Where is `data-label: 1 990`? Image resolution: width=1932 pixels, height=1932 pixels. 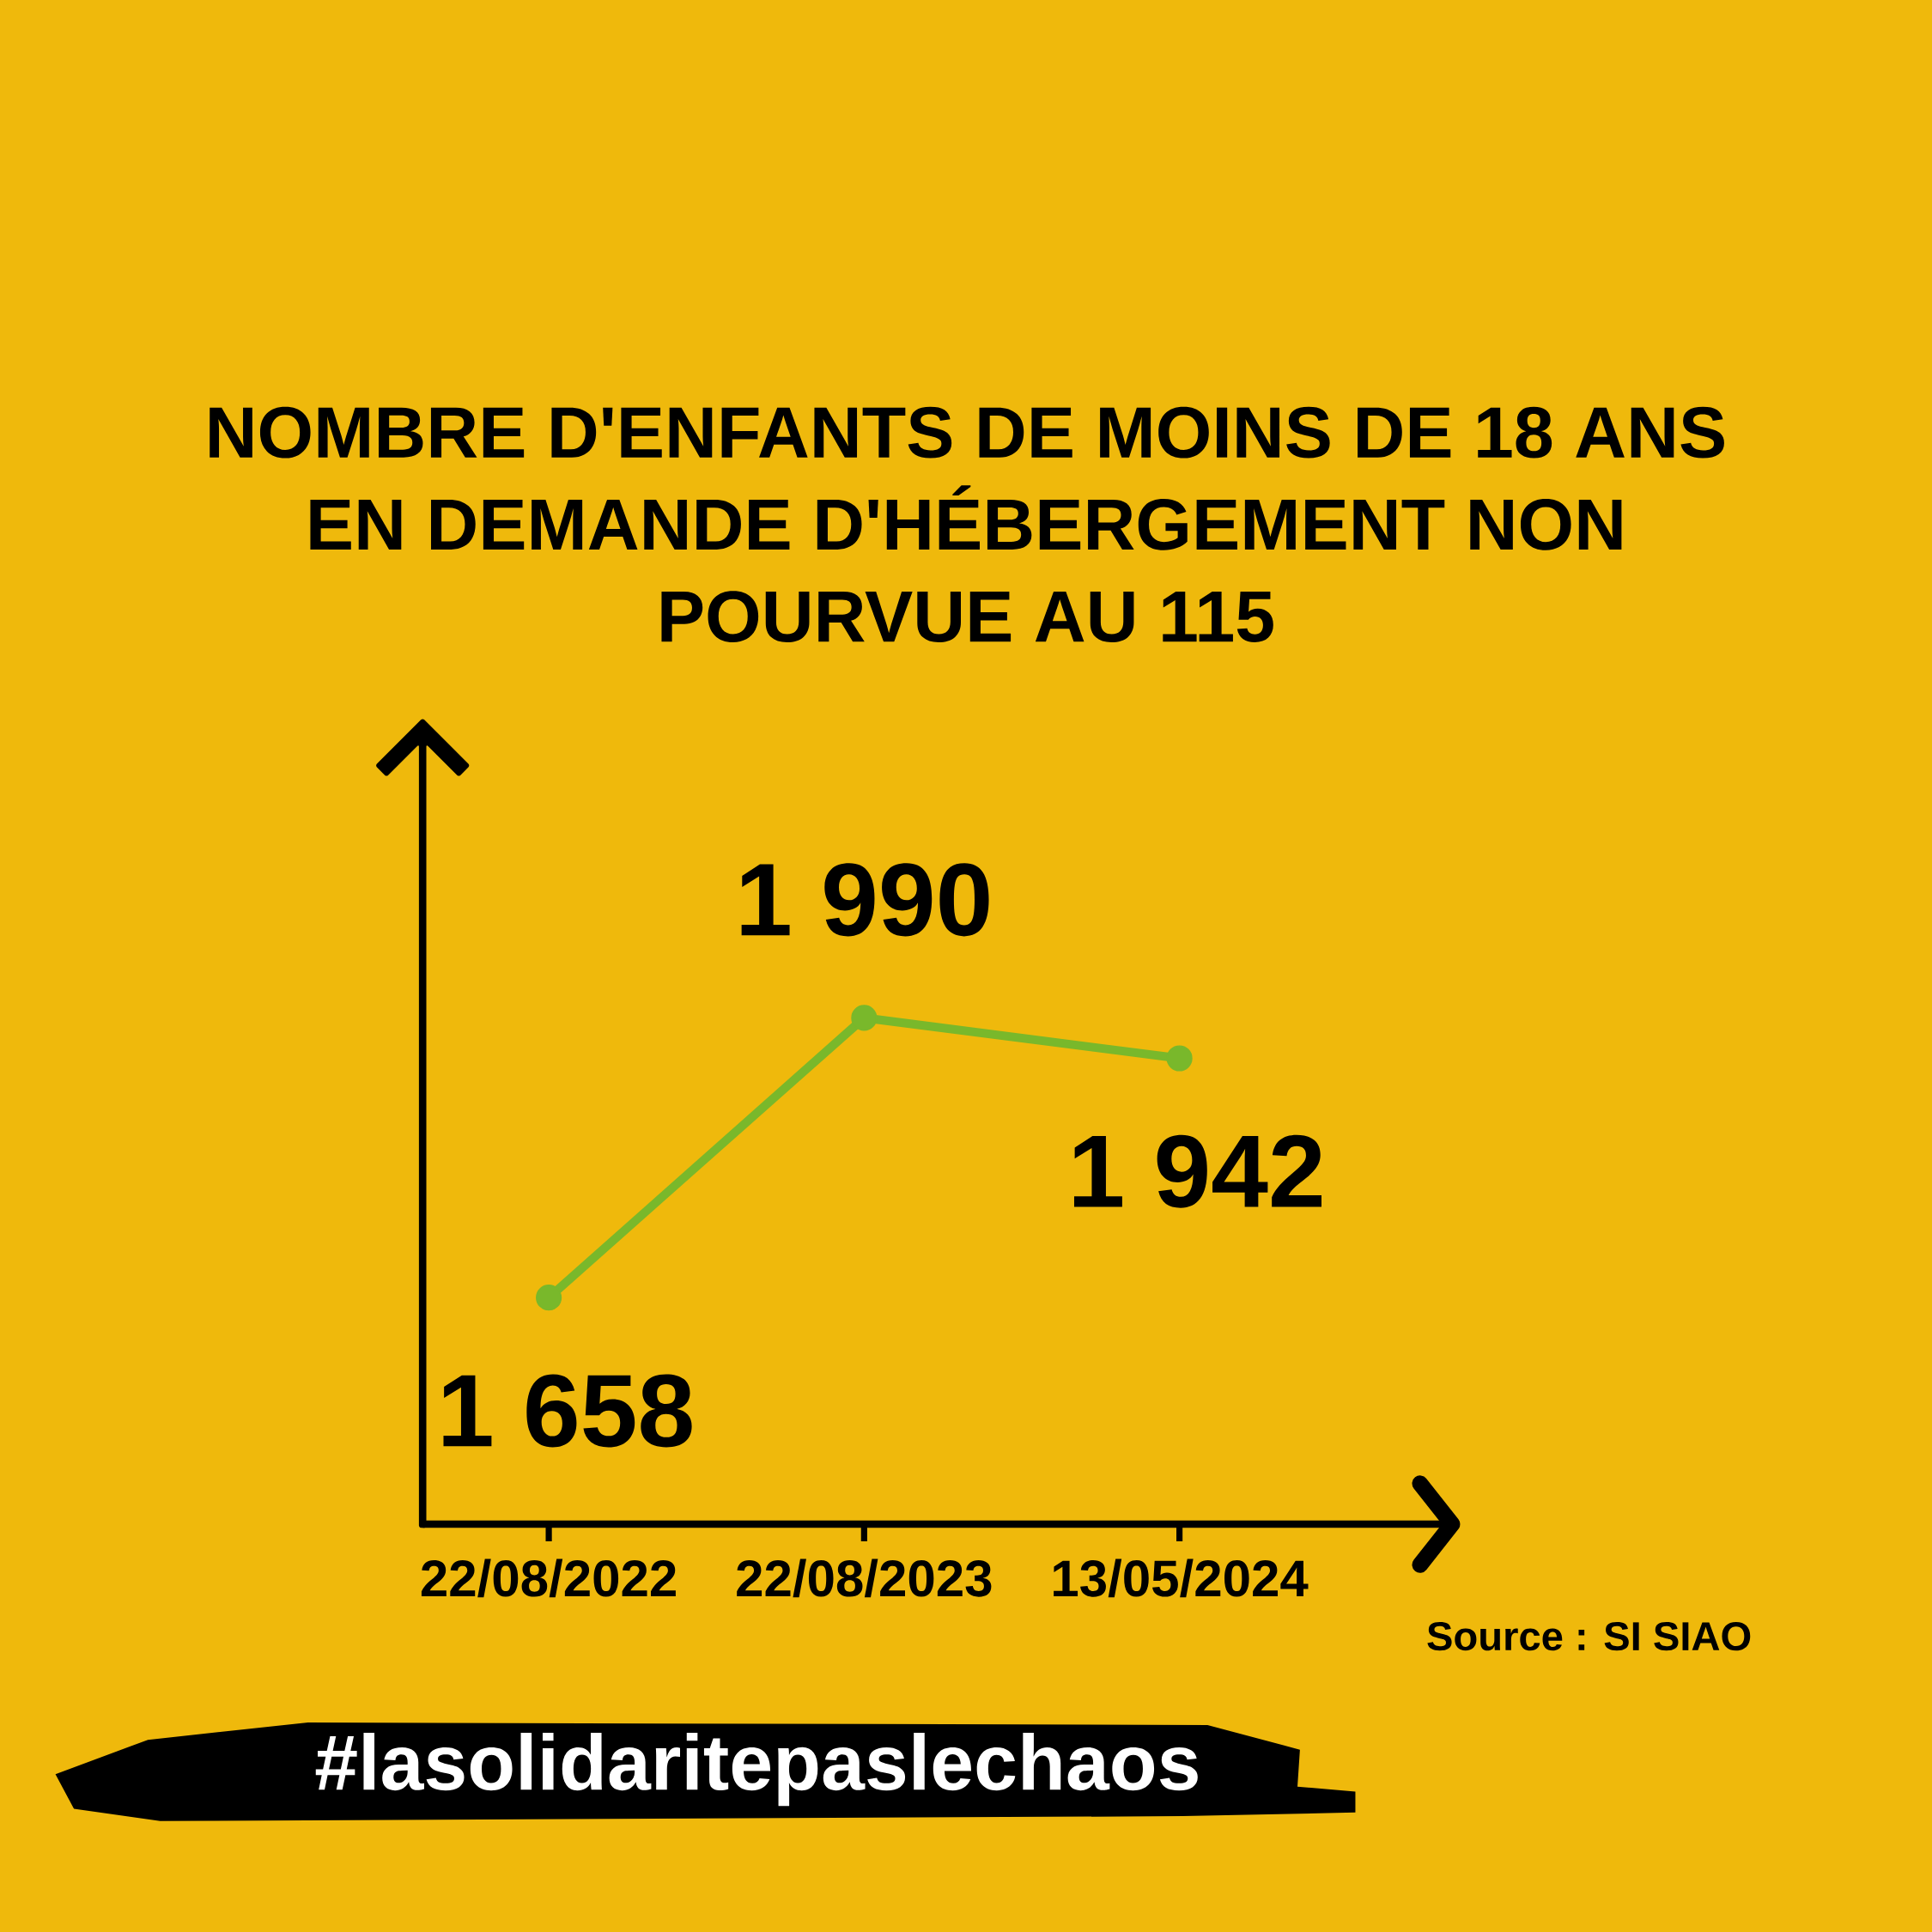 data-label: 1 990 is located at coordinates (865, 900).